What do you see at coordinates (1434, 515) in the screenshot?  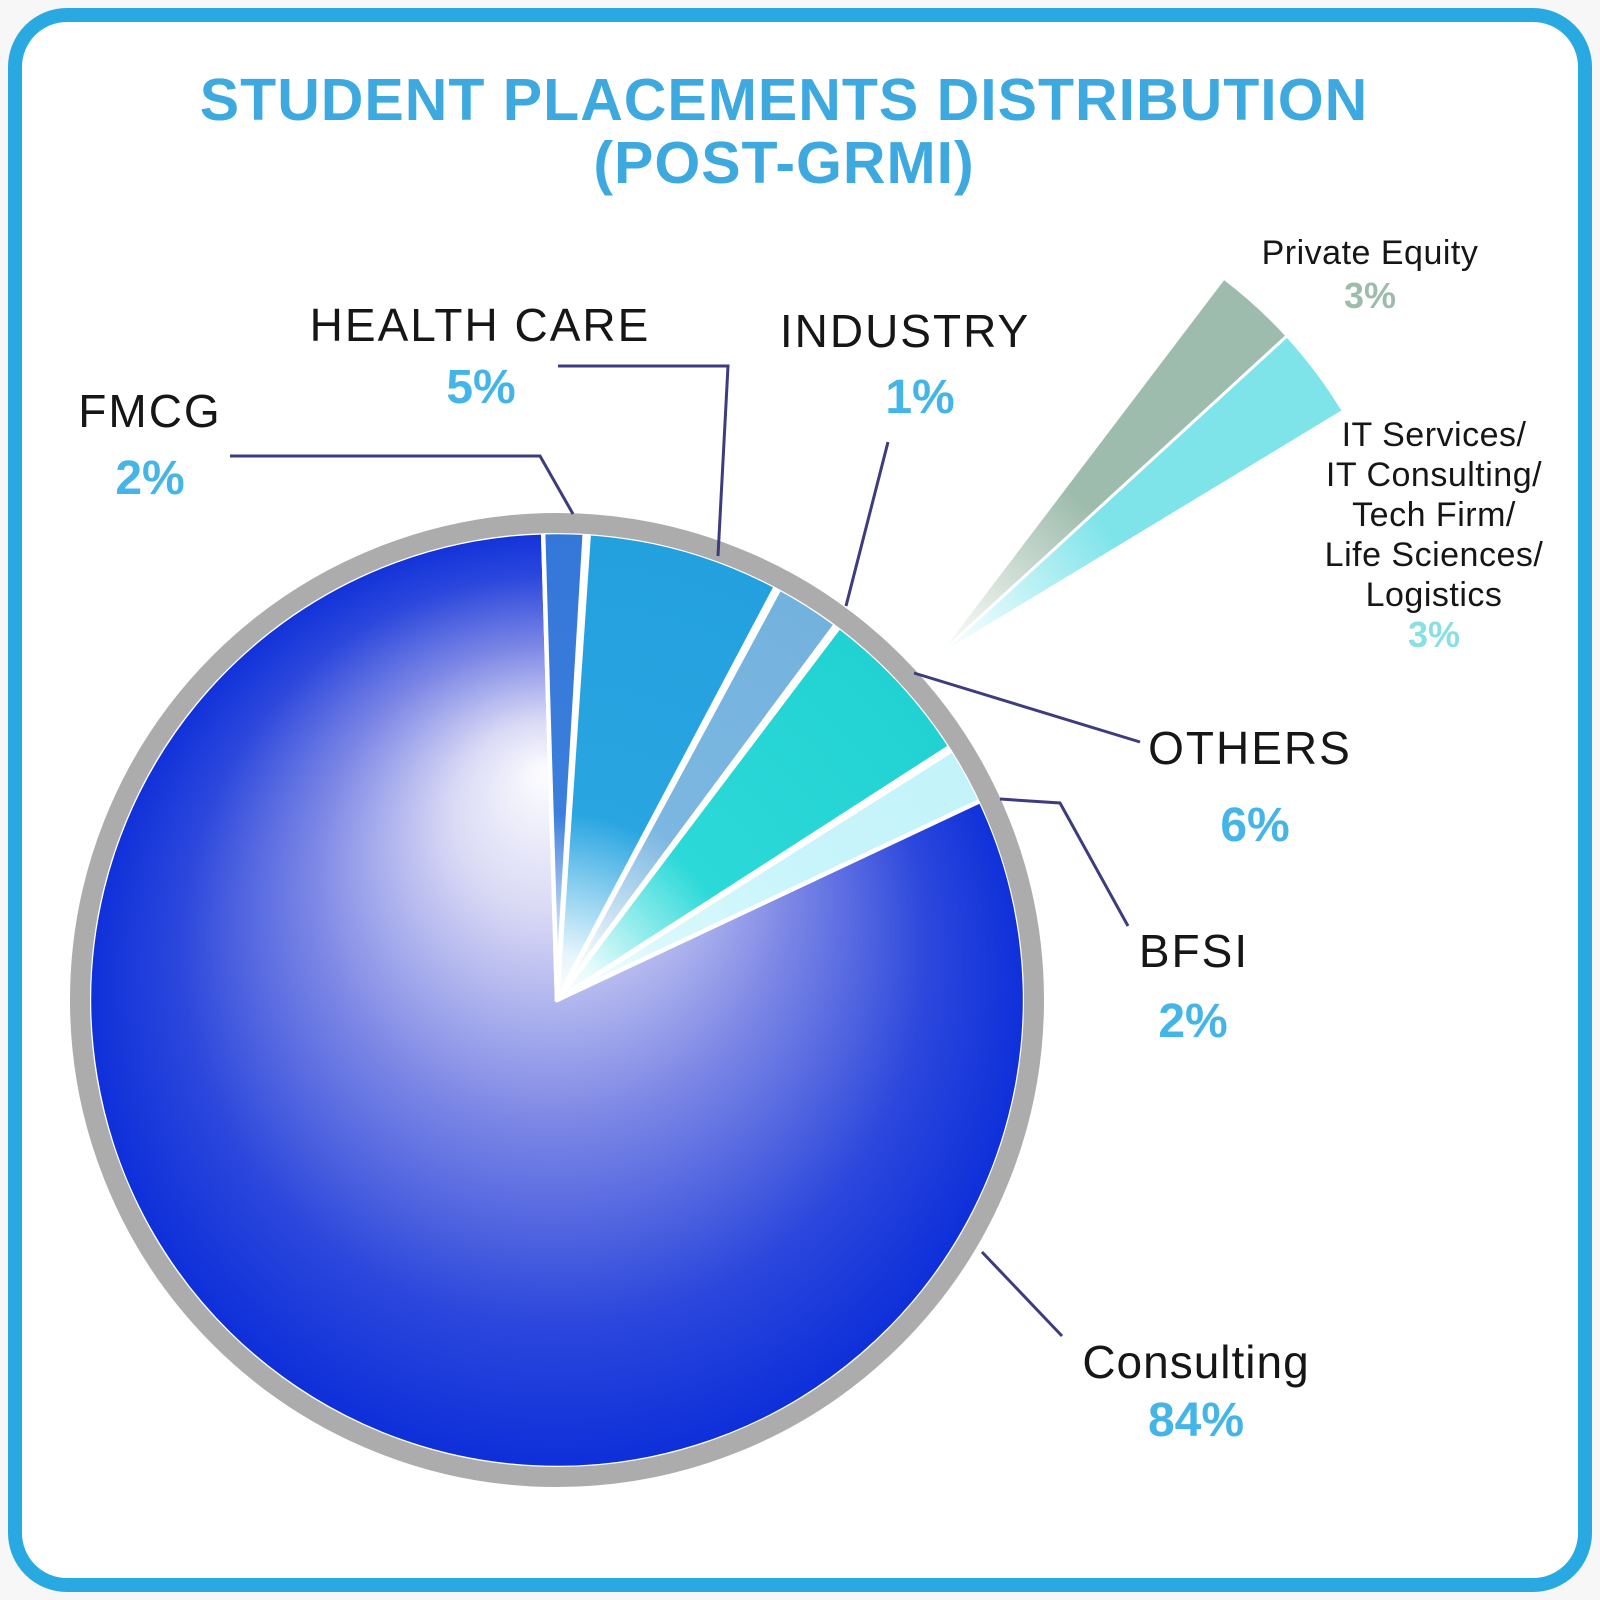 I see `label-it-line3: Tech Firm/` at bounding box center [1434, 515].